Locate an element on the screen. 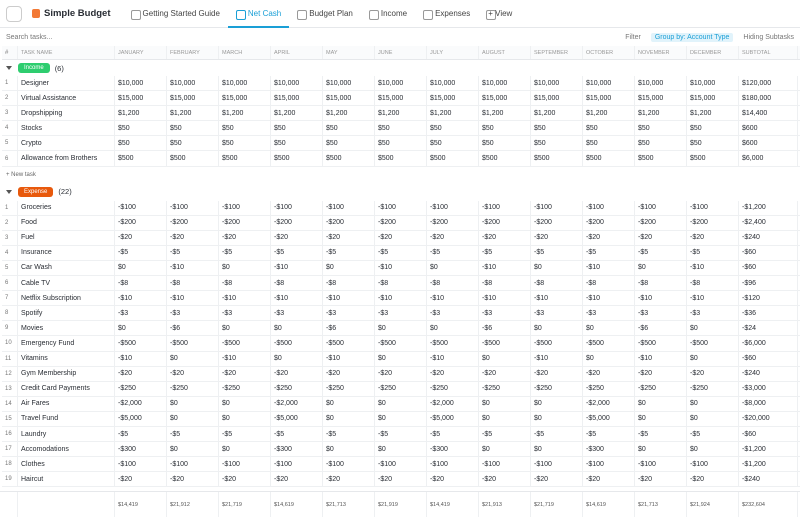 The image size is (800, 517). group-header: Income (6) is located at coordinates (400, 68).